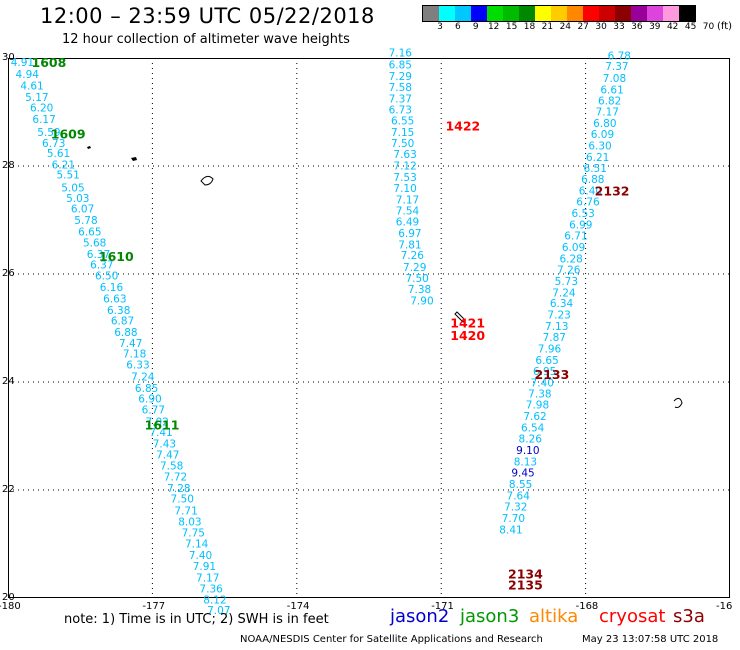  I want to click on wave-height-value: 6.80, so click(604, 124).